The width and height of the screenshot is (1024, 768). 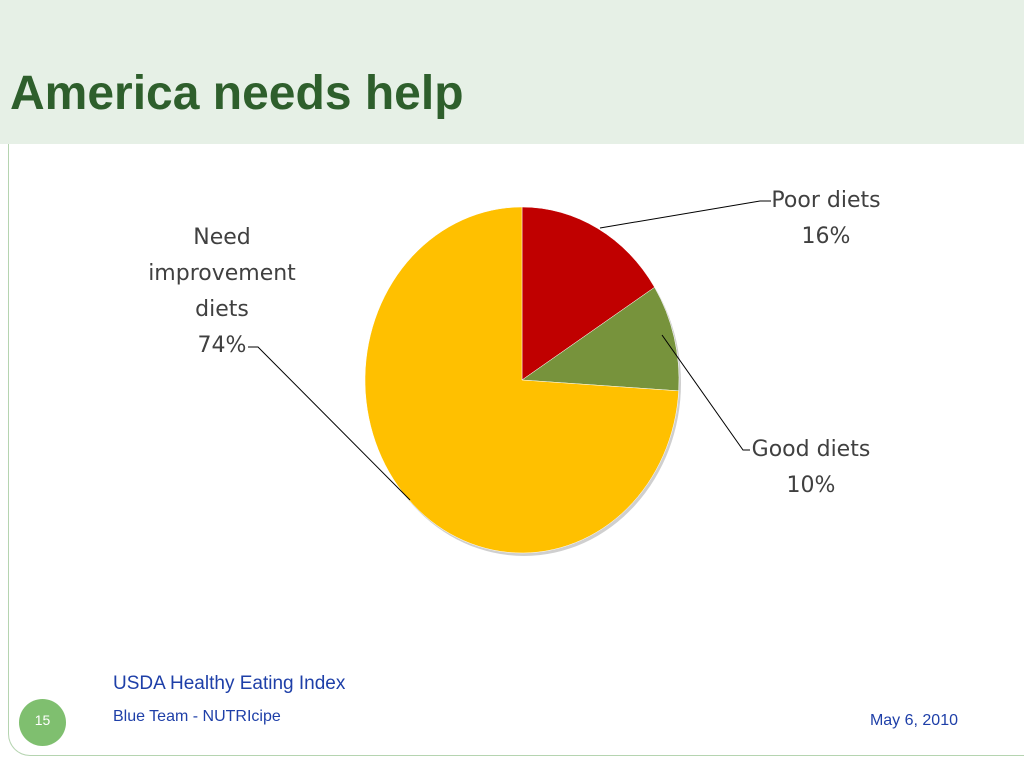 I want to click on data-label-percent: 10%, so click(x=811, y=485).